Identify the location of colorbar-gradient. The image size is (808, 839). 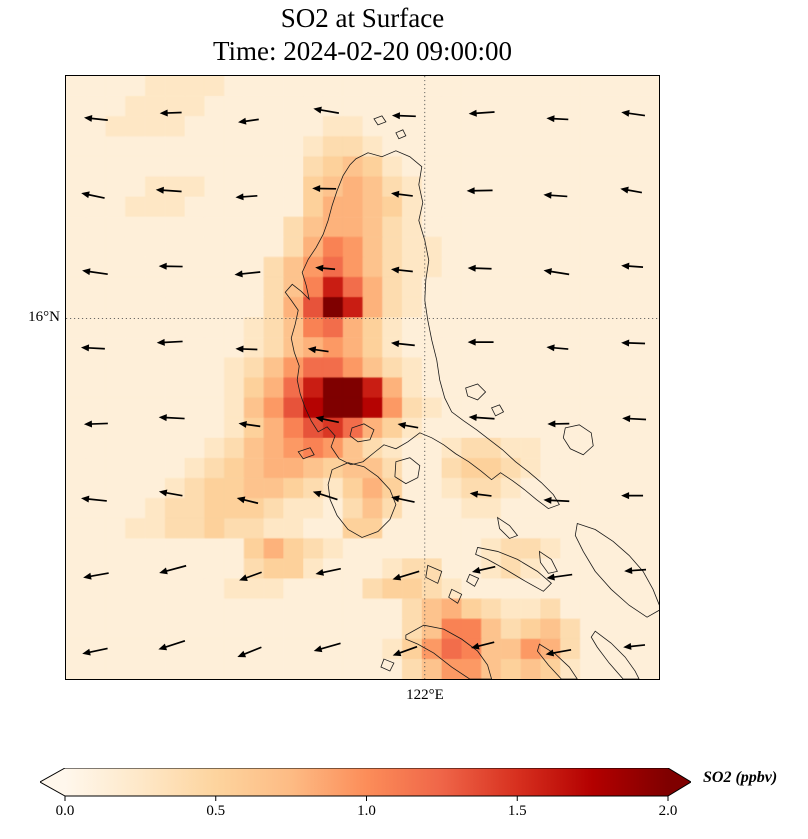
(365, 782).